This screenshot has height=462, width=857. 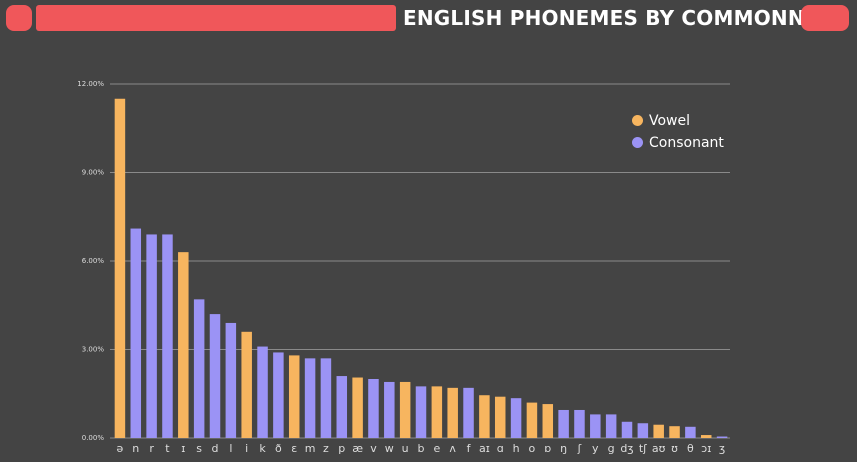 What do you see at coordinates (637, 120) in the screenshot?
I see `vowel-color-swatch` at bounding box center [637, 120].